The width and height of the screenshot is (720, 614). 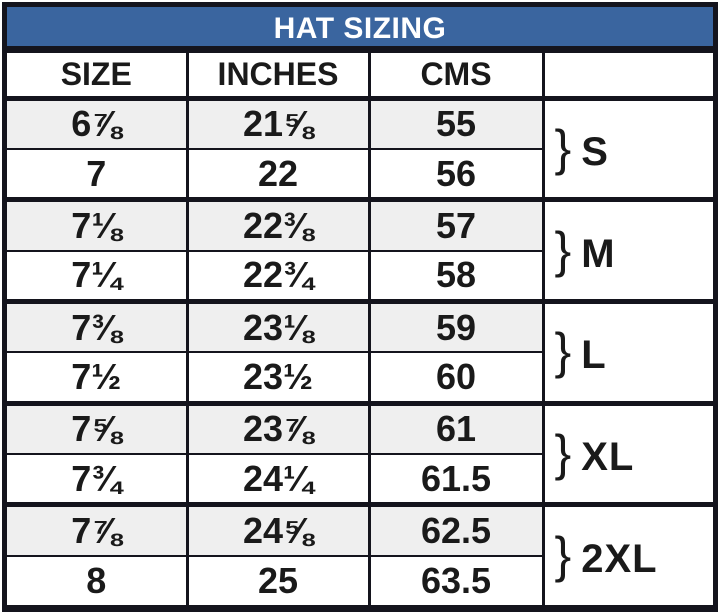 I want to click on group-label: S, so click(x=595, y=151).